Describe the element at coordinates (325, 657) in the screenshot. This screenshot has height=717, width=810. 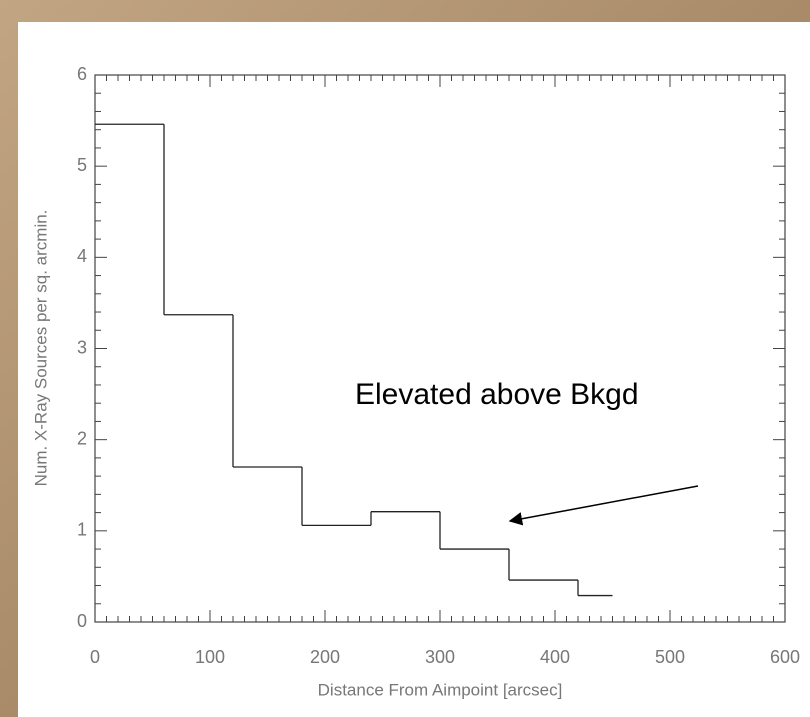
I see `x-tick-label: 200` at that location.